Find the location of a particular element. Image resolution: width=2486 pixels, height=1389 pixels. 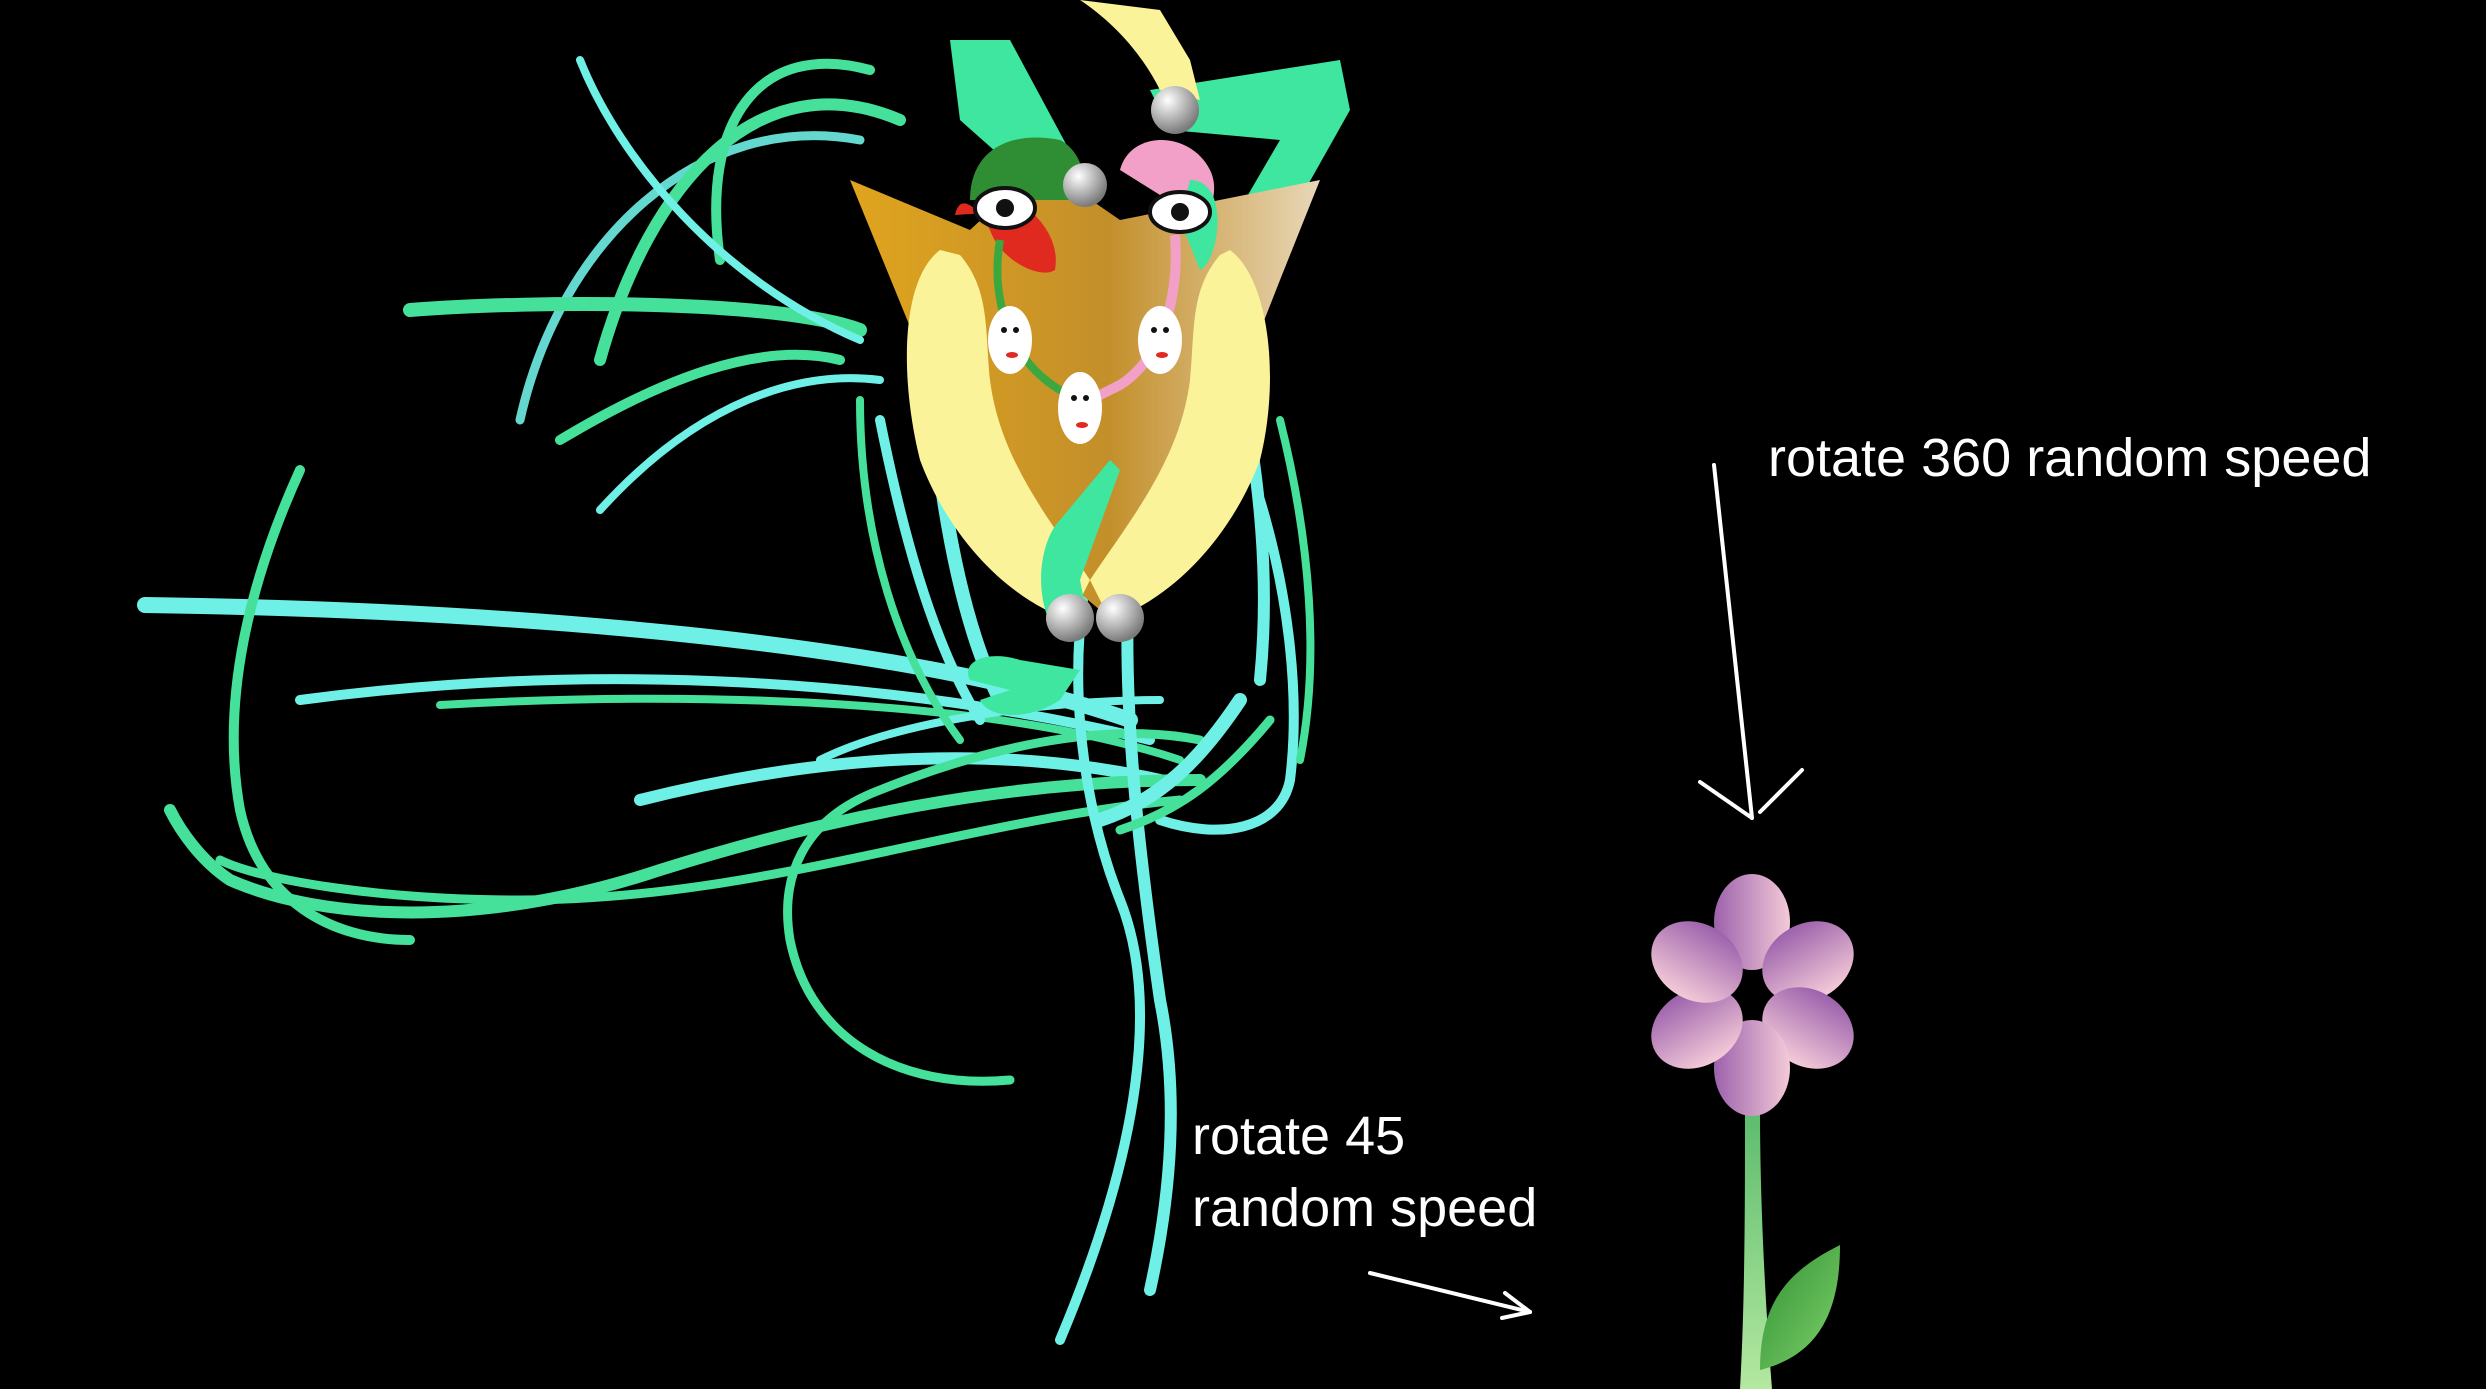

green-hands is located at coordinates (1044, 587).